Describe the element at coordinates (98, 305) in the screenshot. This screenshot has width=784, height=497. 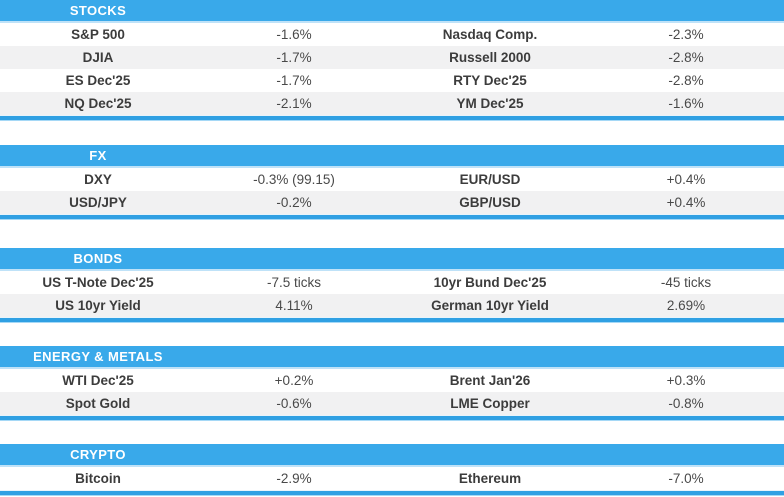
I see `instrument-label: US 10yr Yield` at that location.